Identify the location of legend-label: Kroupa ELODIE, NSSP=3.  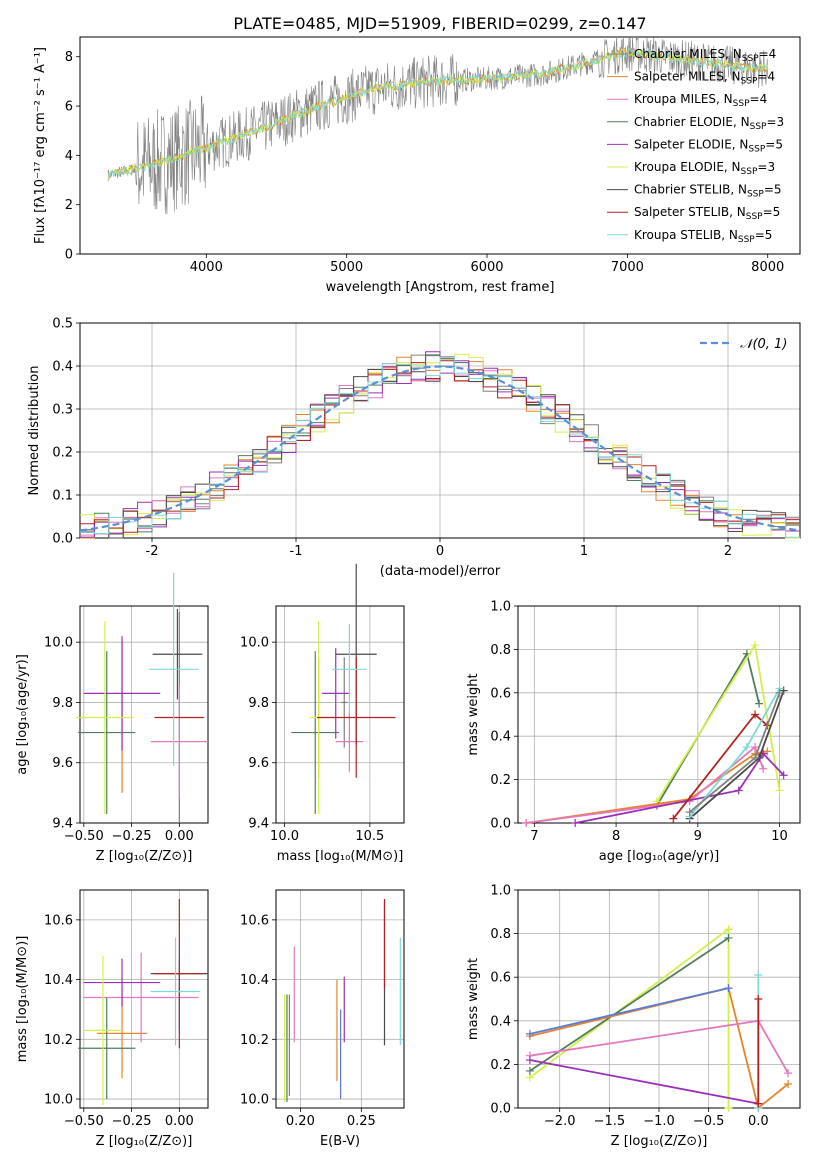
(704, 168).